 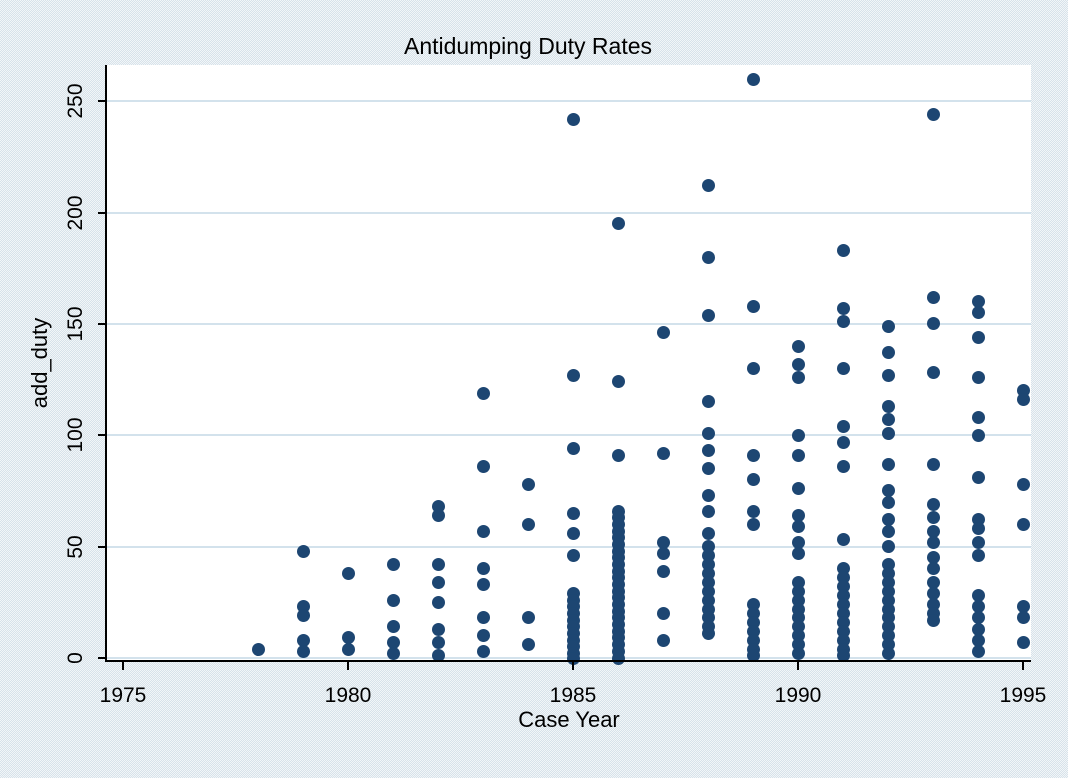 I want to click on y-tick-label-50: 50, so click(x=75, y=546).